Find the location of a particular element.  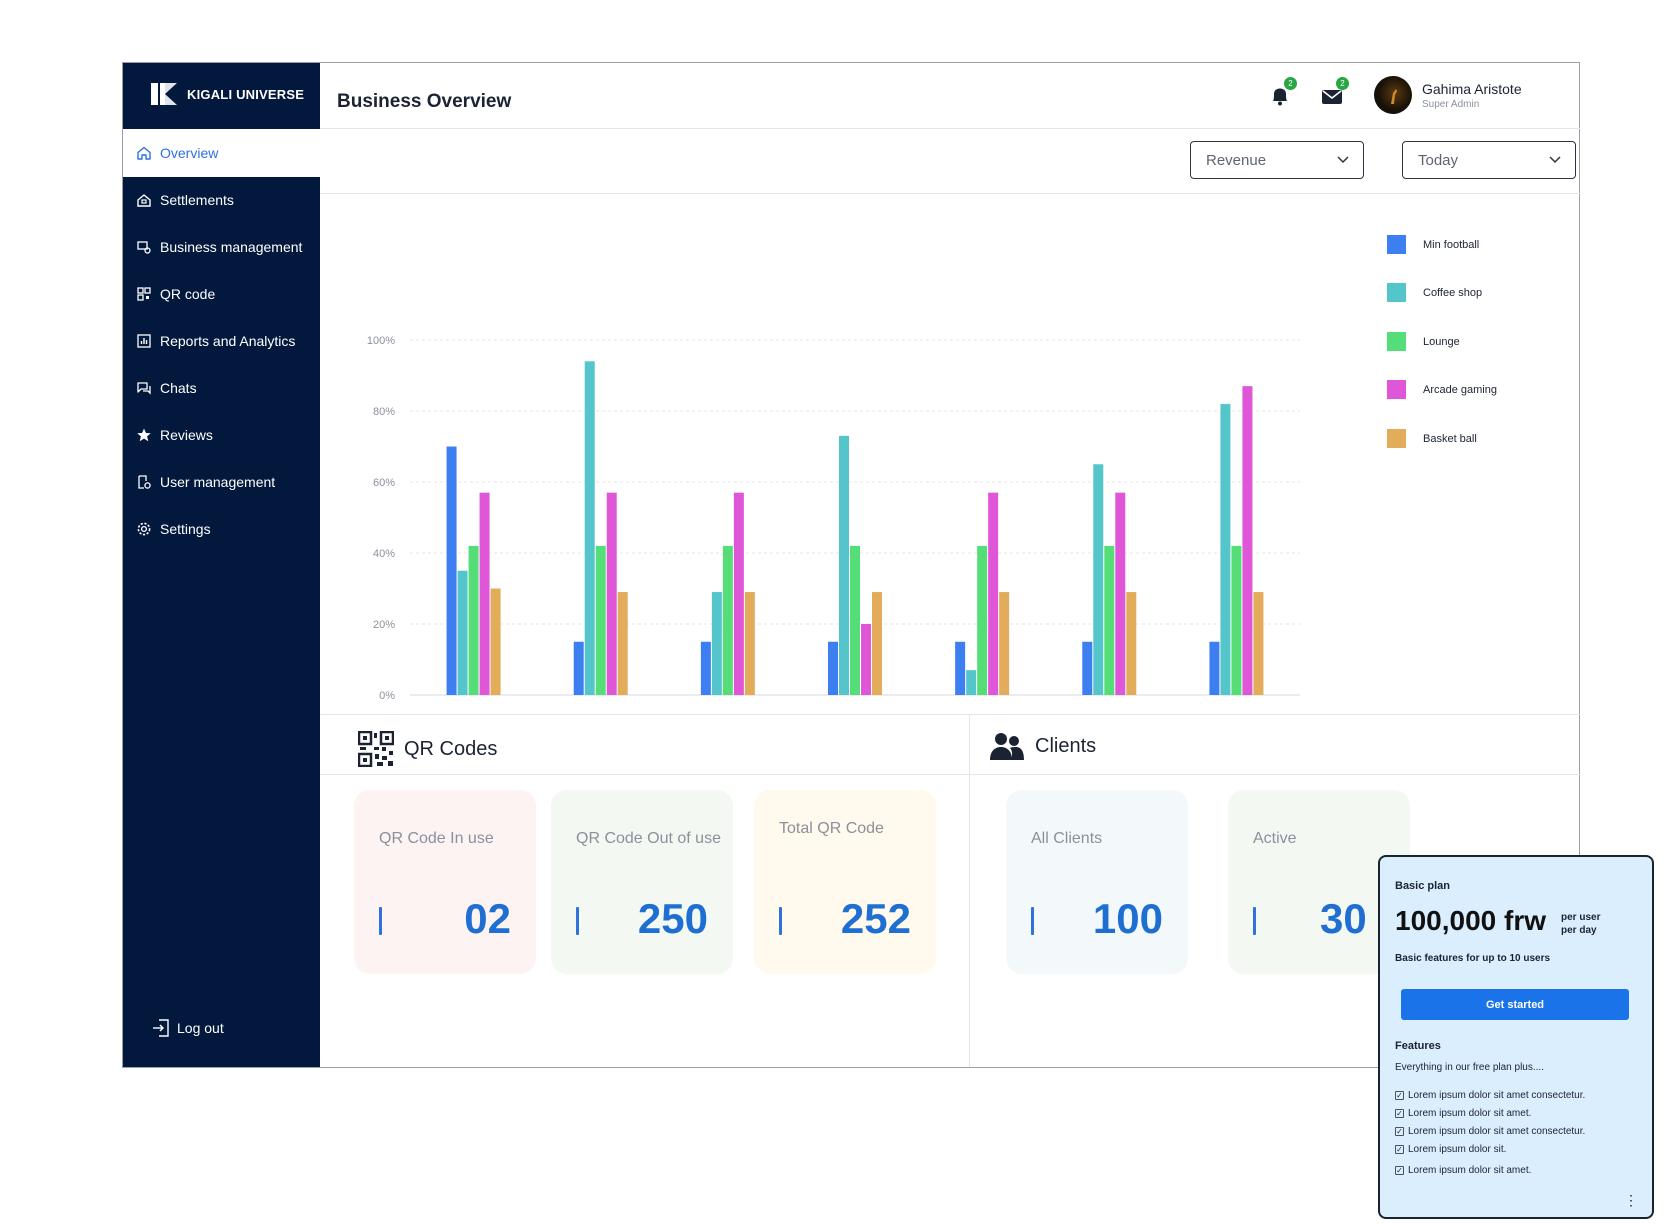

get-started-button: Get started is located at coordinates (1515, 1004).